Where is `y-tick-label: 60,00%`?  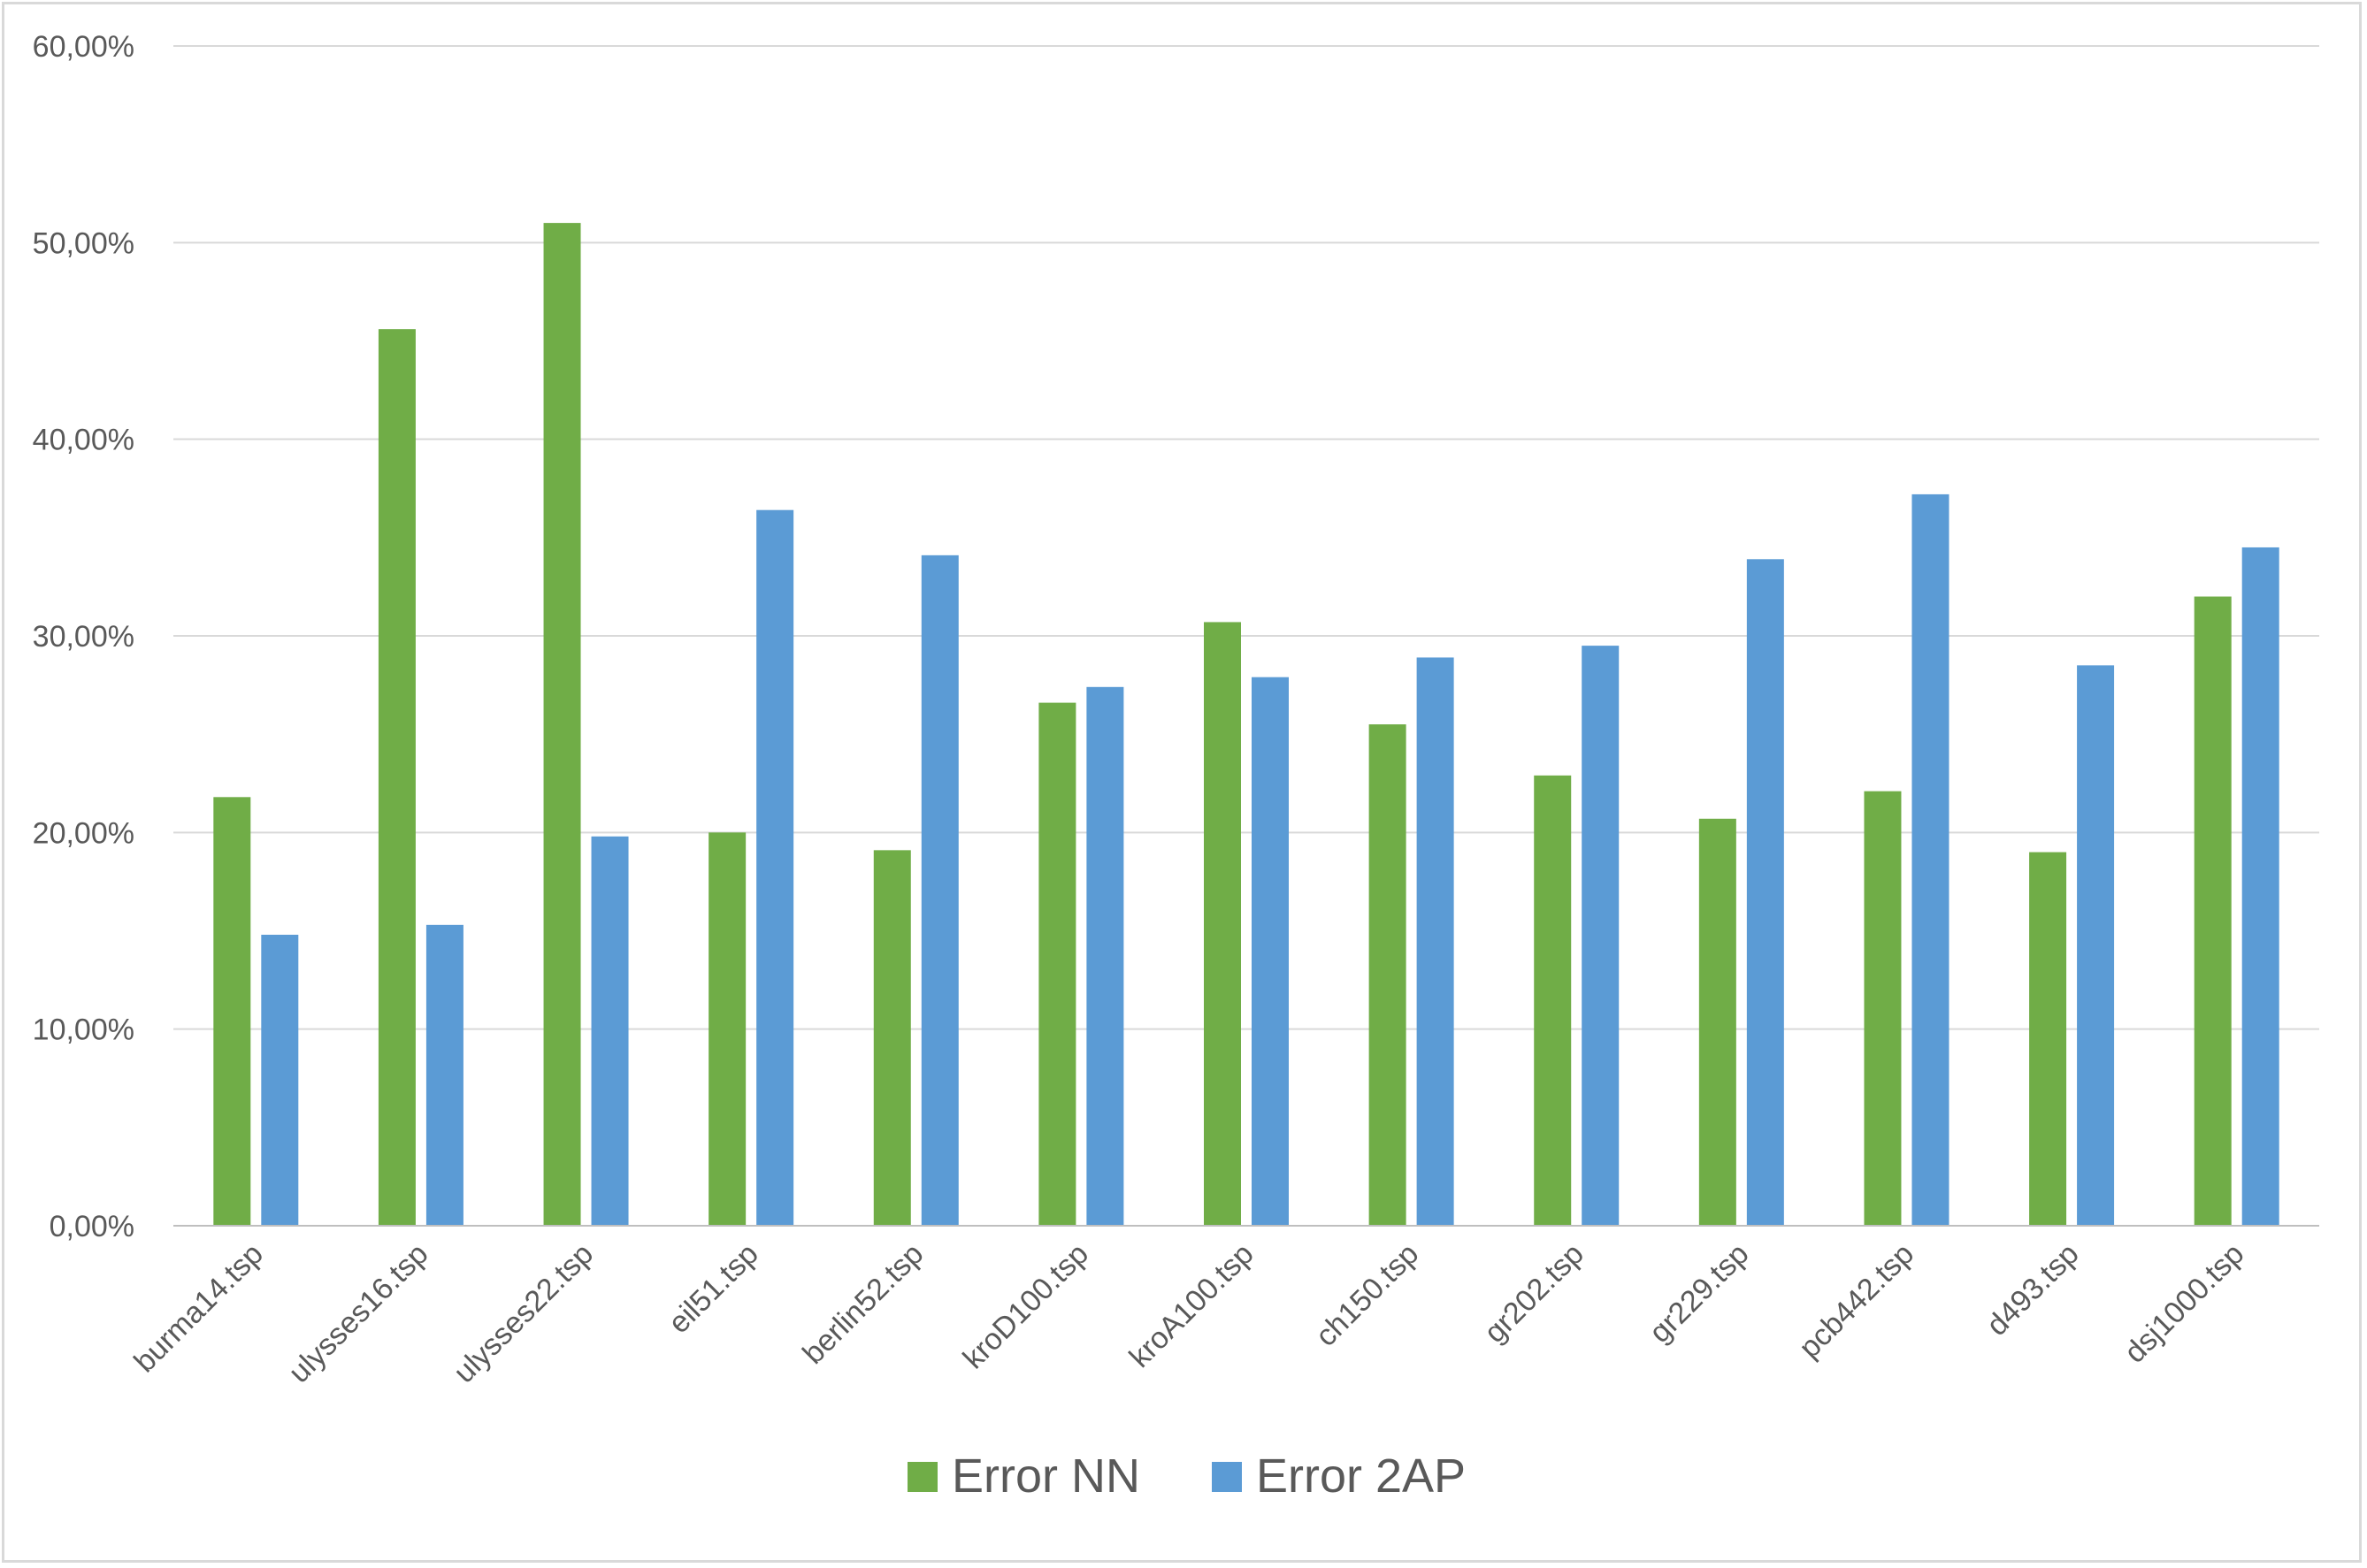
y-tick-label: 60,00% is located at coordinates (84, 47).